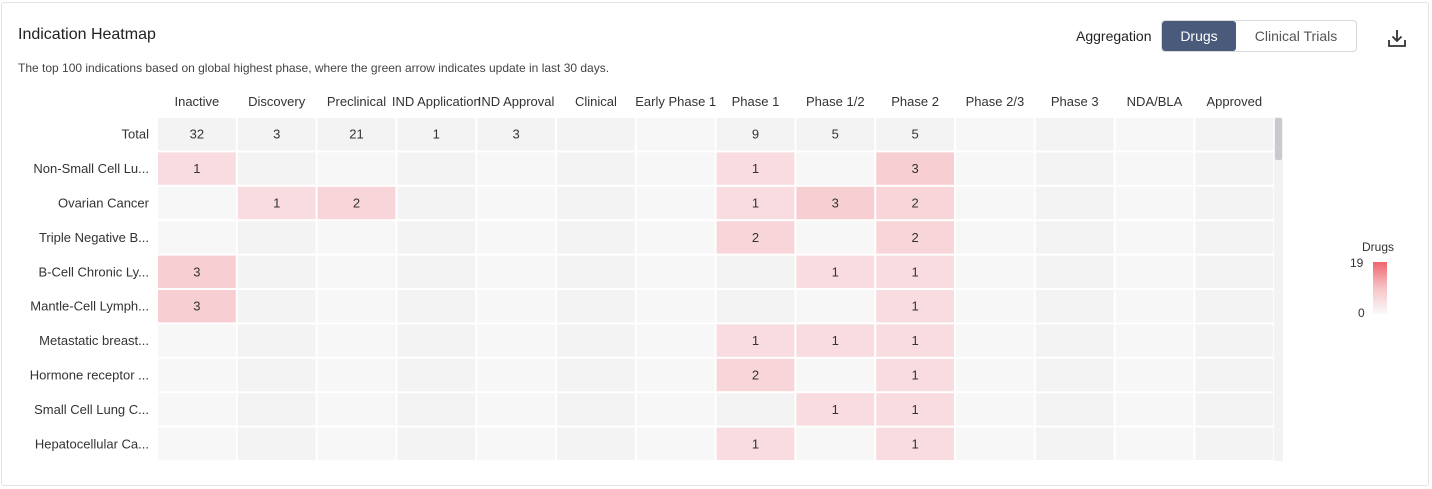 This screenshot has width=1432, height=489. I want to click on scrollbar-track, so click(1278, 289).